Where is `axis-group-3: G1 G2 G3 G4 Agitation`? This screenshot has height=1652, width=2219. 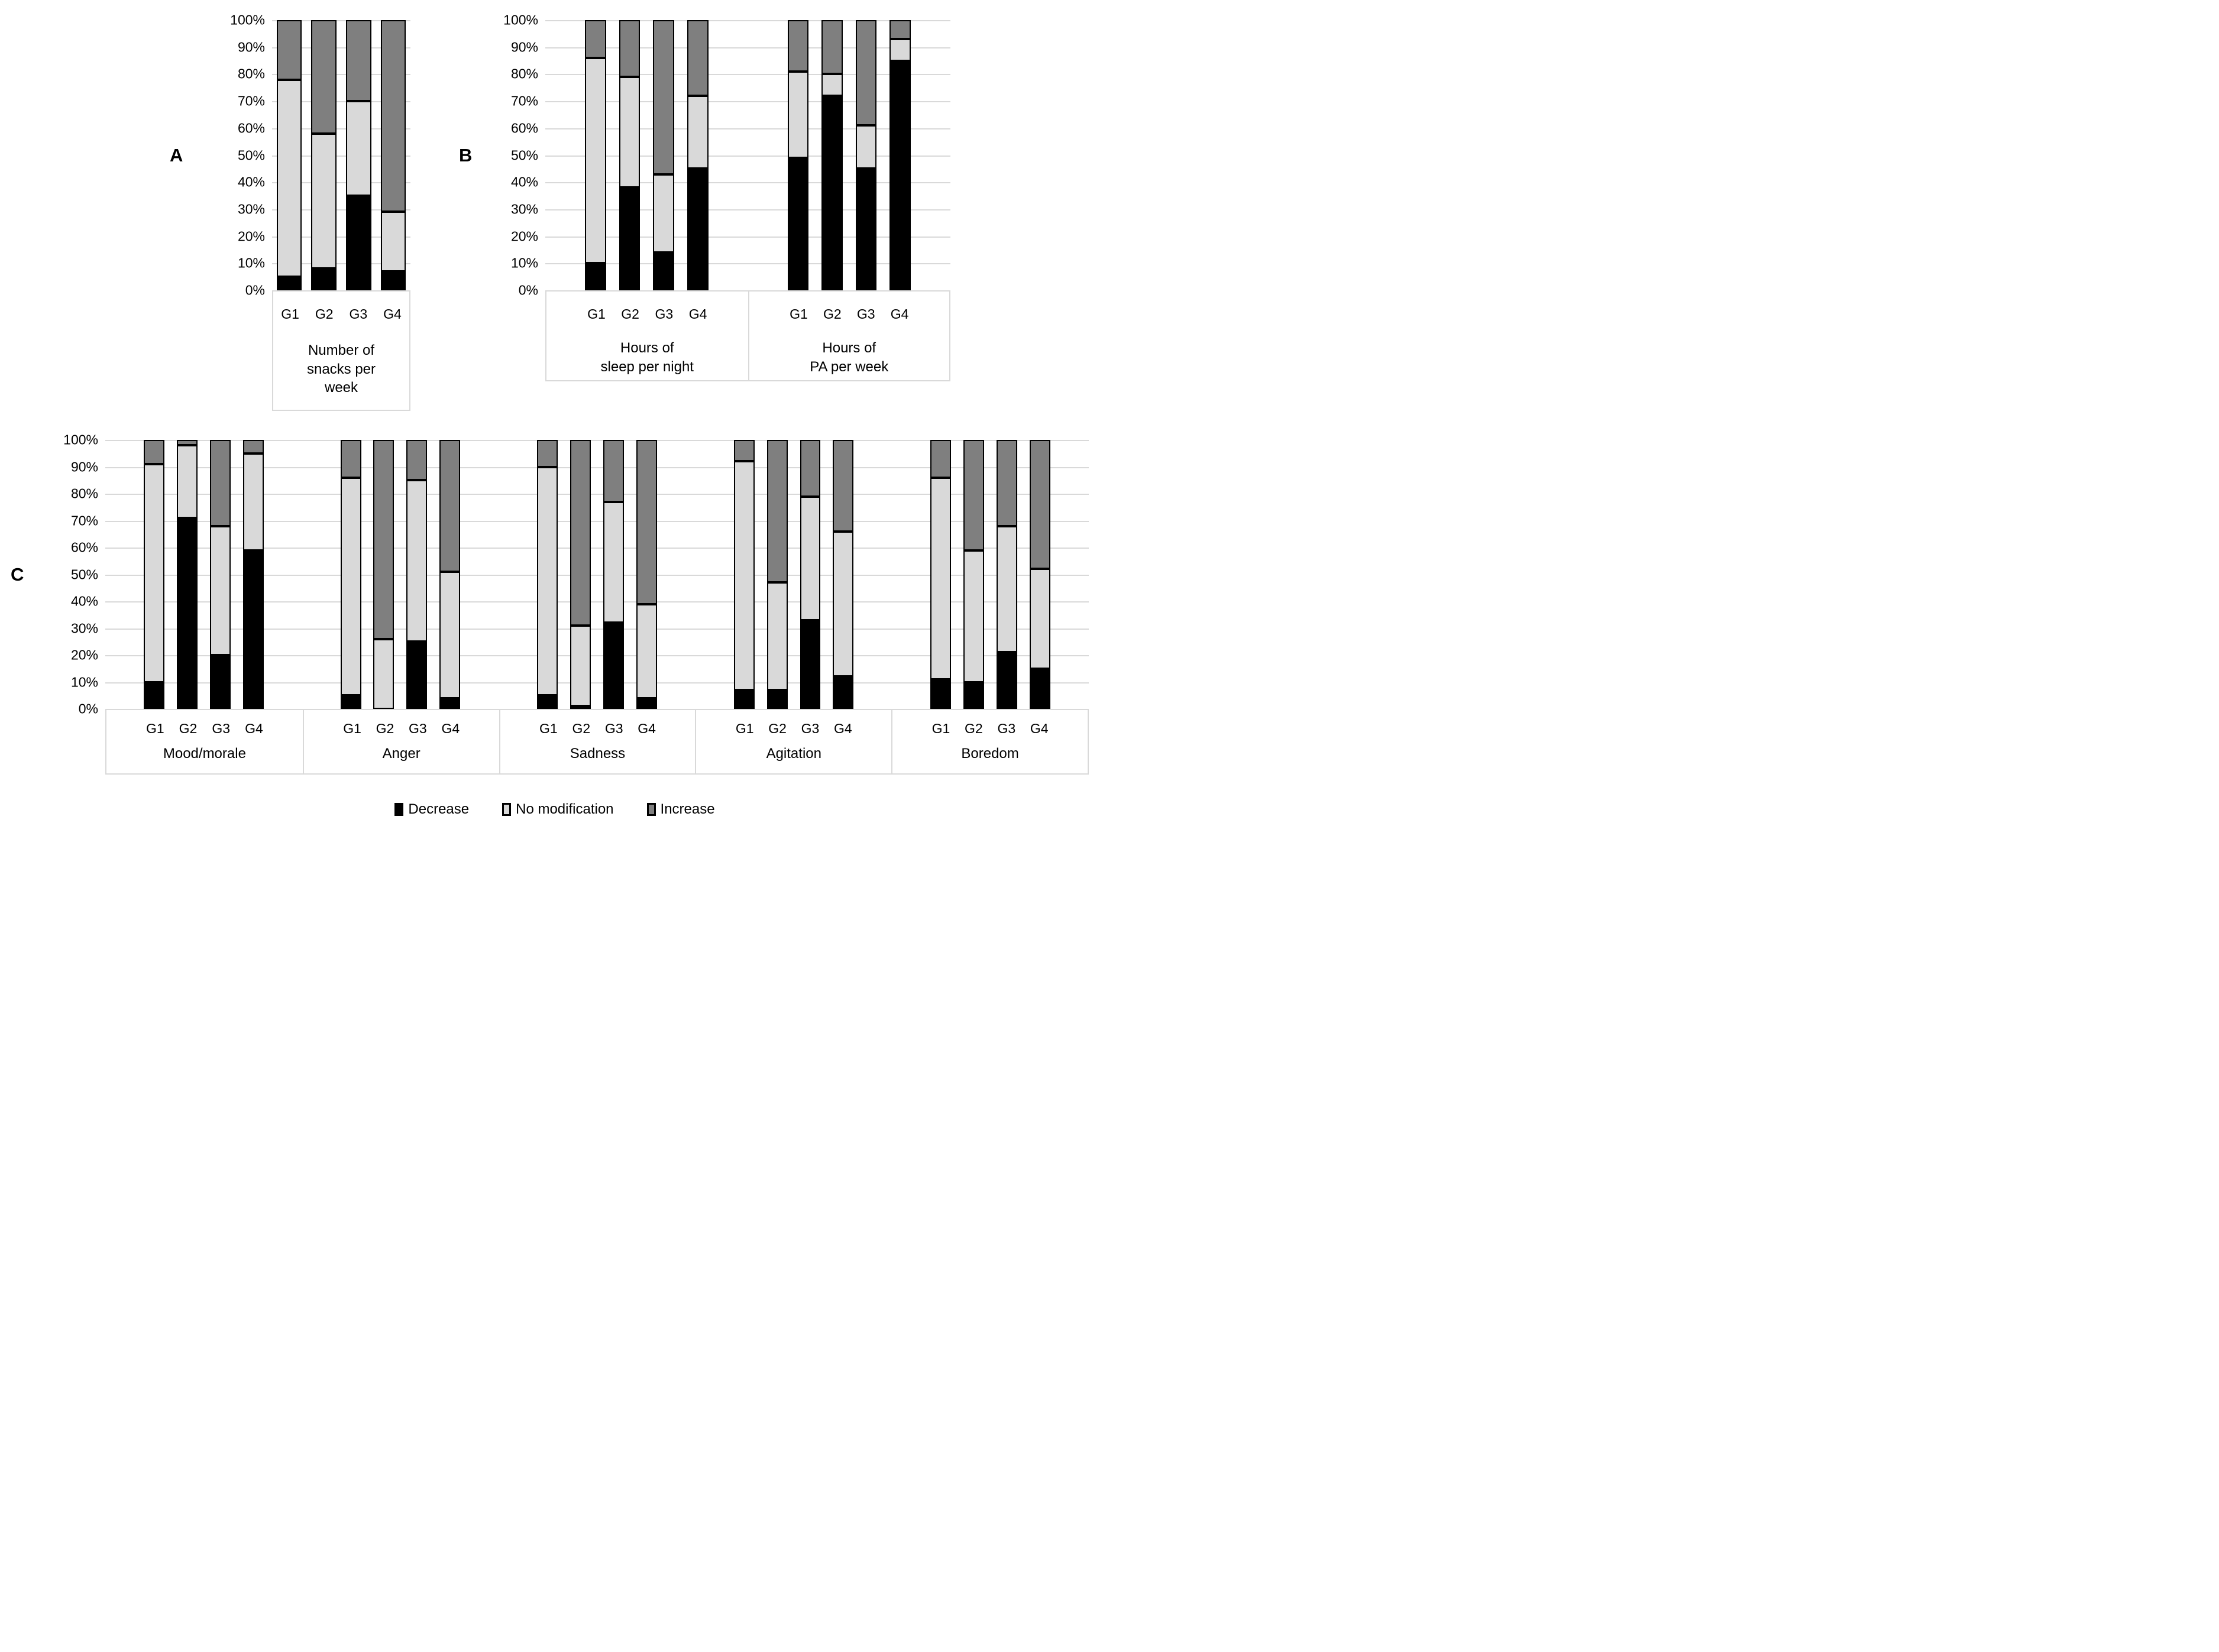 axis-group-3: G1 G2 G3 G4 Agitation is located at coordinates (793, 741).